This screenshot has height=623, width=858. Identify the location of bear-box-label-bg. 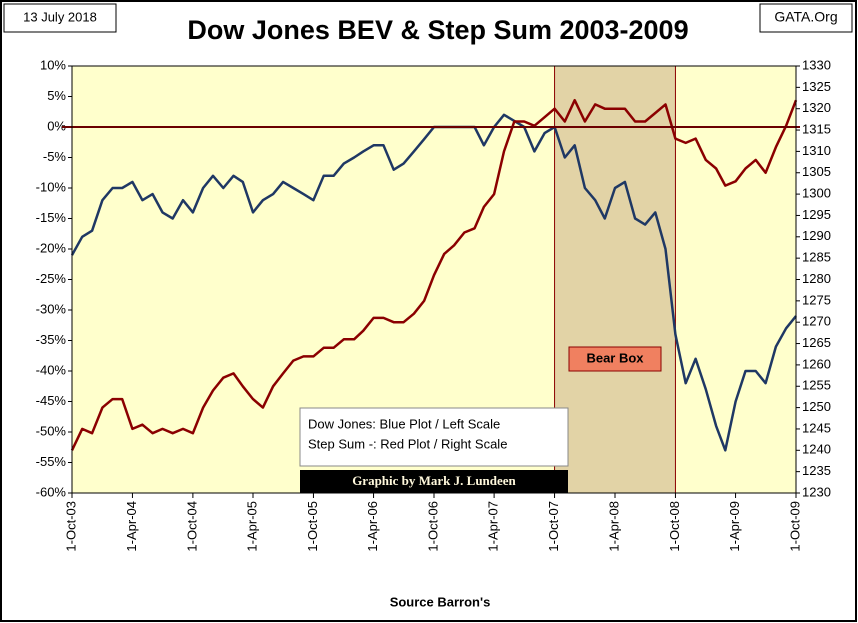
(615, 359).